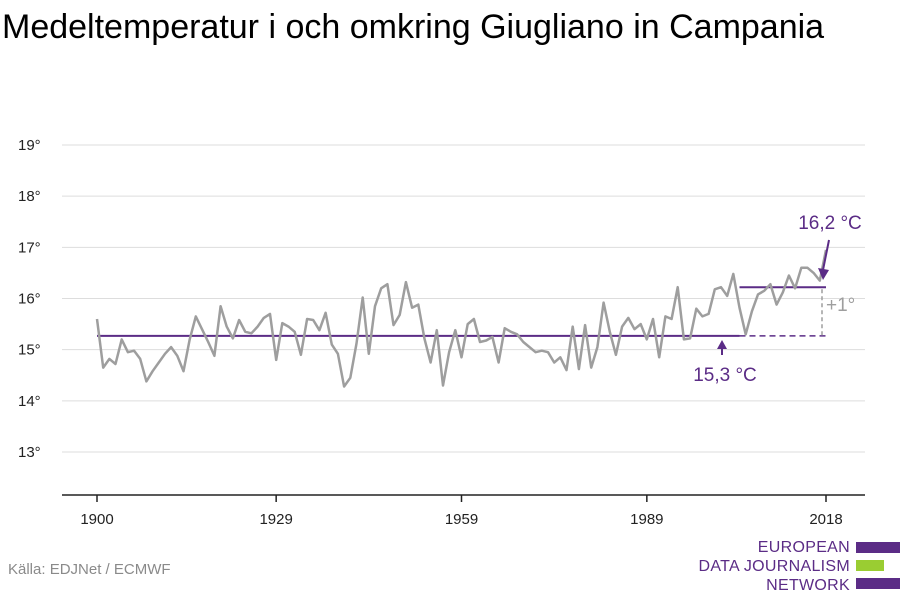 The height and width of the screenshot is (600, 900). I want to click on x-tick-label: 1989, so click(646, 519).